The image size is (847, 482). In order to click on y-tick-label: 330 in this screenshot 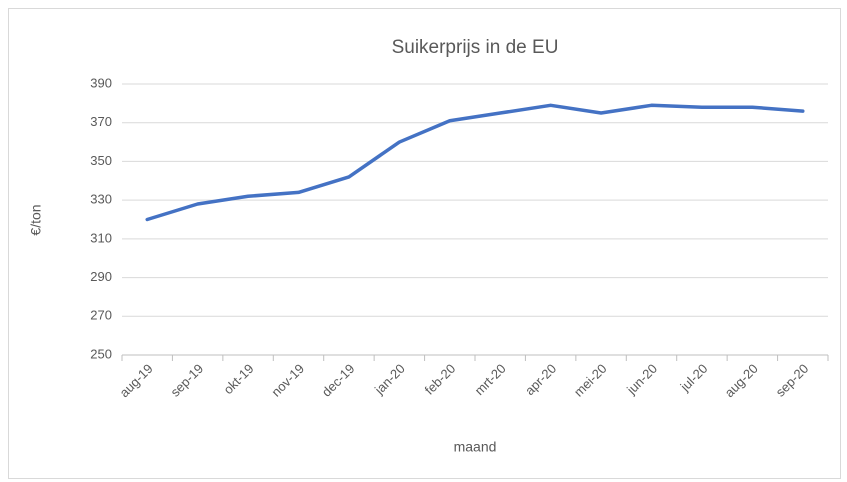, I will do `click(101, 199)`.